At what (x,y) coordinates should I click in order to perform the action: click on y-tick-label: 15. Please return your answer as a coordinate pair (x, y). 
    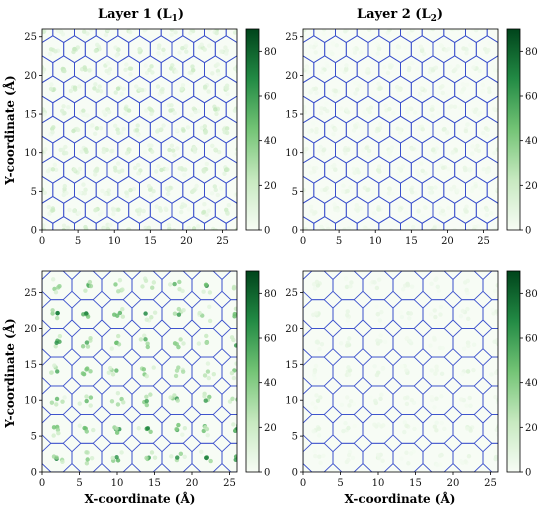
    Looking at the image, I should click on (30, 365).